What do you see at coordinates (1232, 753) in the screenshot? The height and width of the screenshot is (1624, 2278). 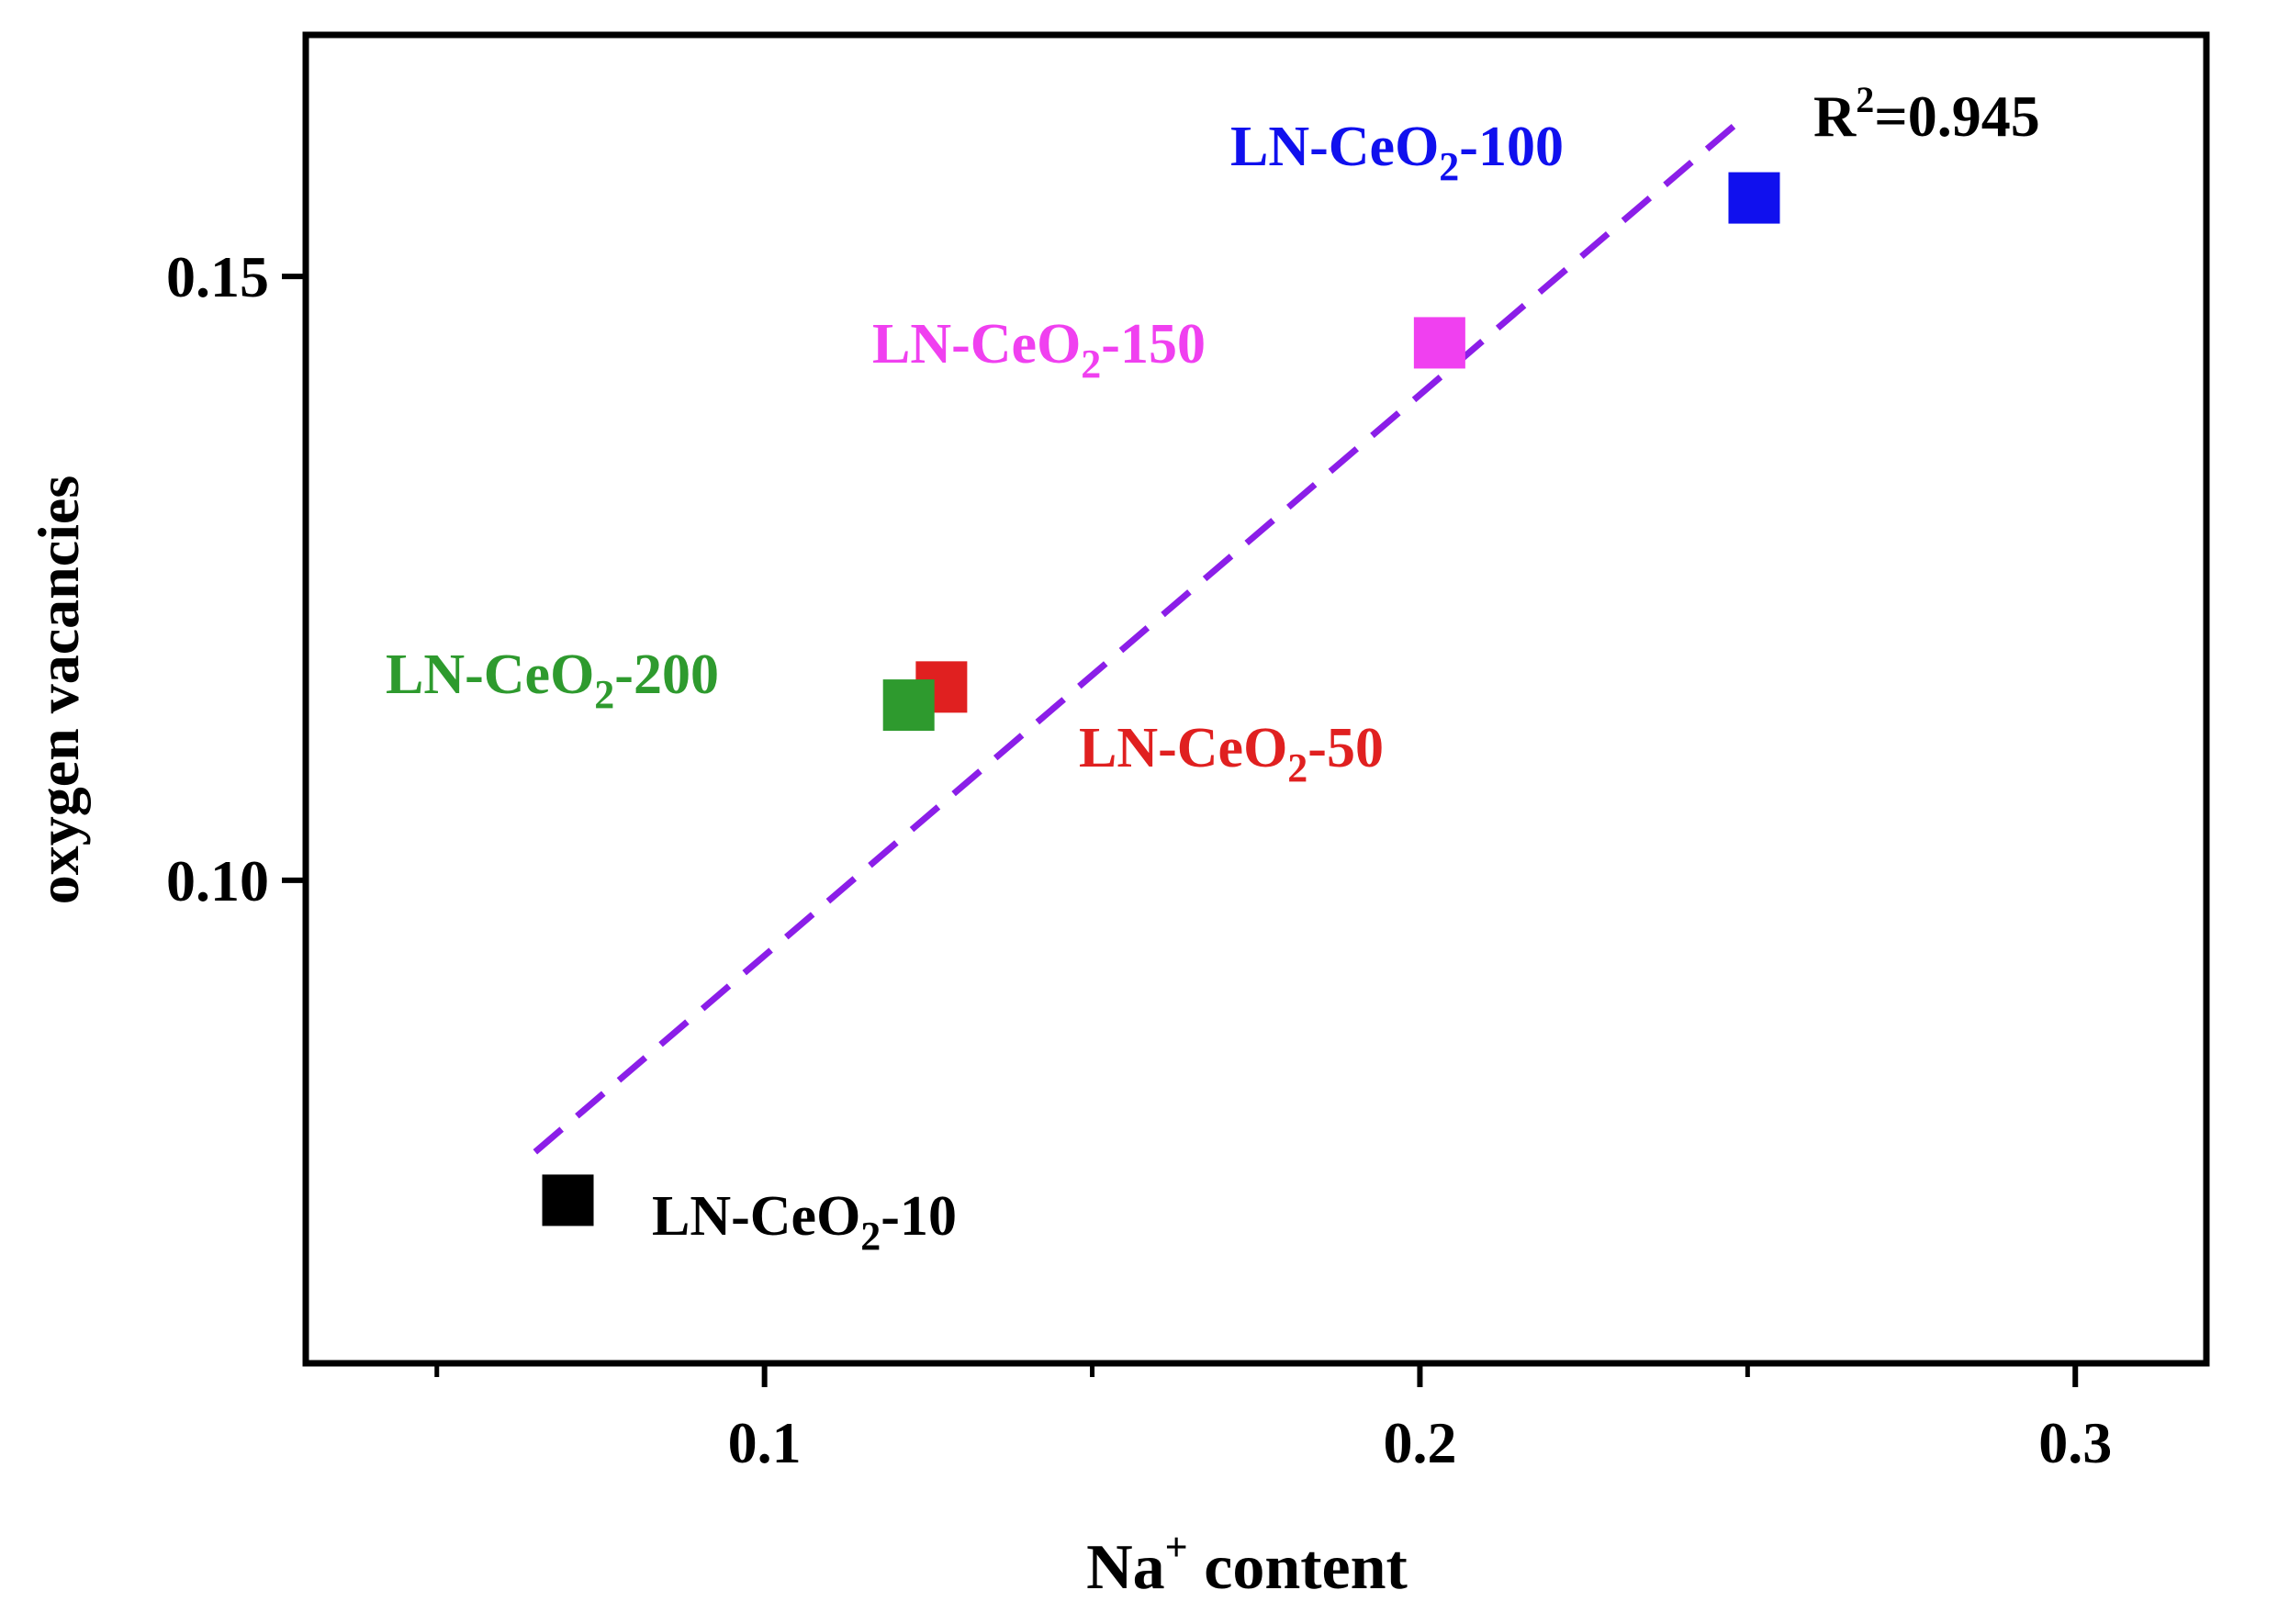 I see `point-label-ln-ceo2-50: LN-CeO2-50` at bounding box center [1232, 753].